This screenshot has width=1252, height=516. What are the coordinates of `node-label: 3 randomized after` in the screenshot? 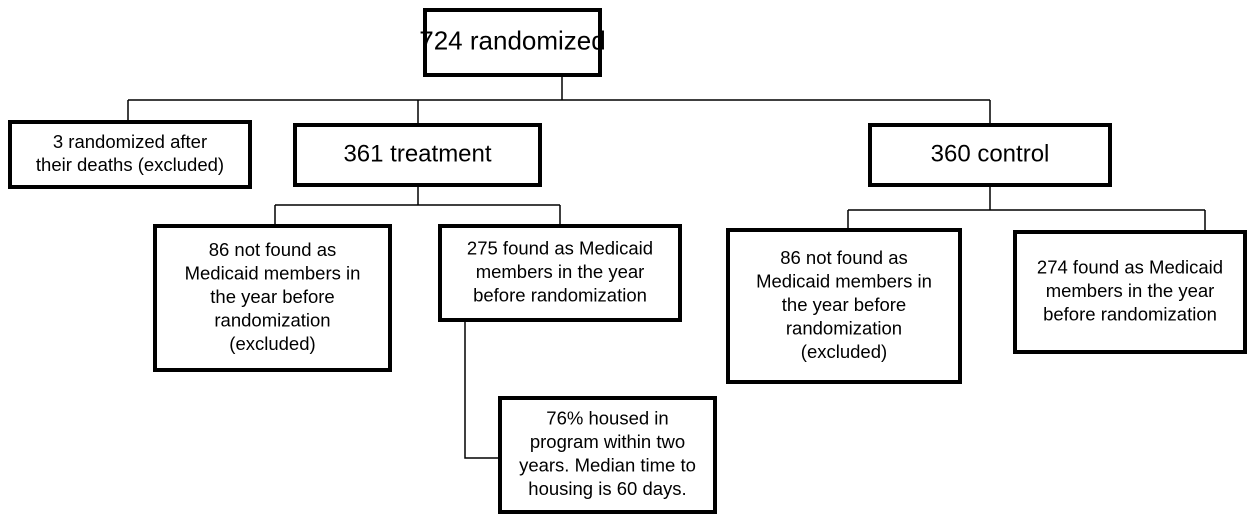 It's located at (130, 141).